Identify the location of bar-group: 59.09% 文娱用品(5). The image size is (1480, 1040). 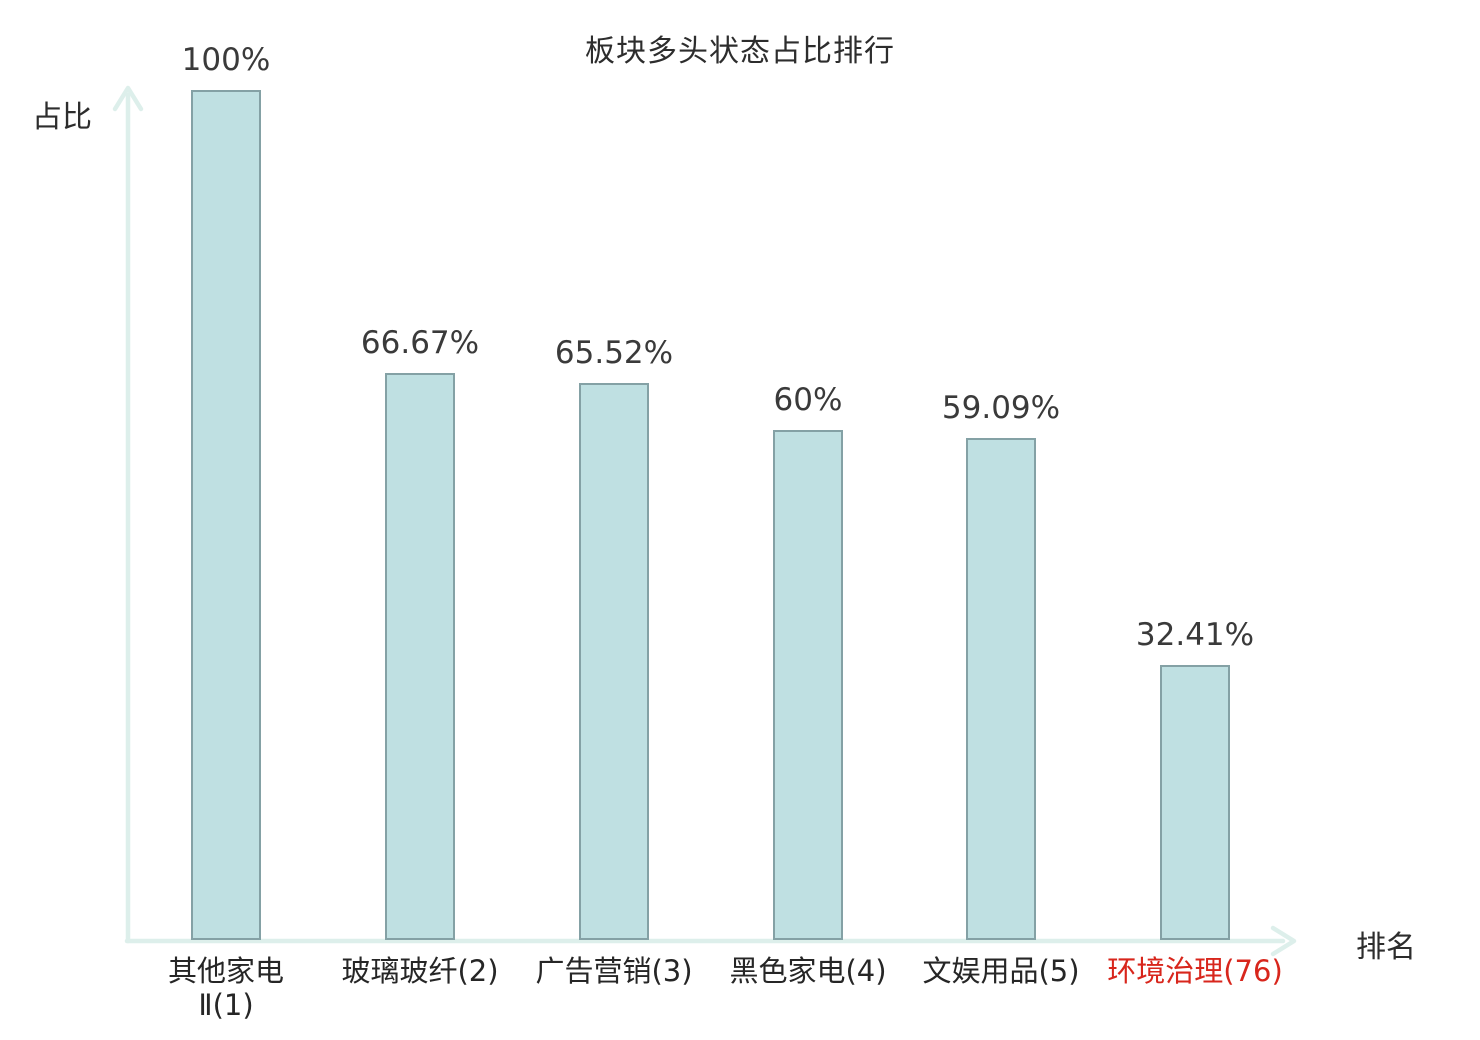
(1001, 538).